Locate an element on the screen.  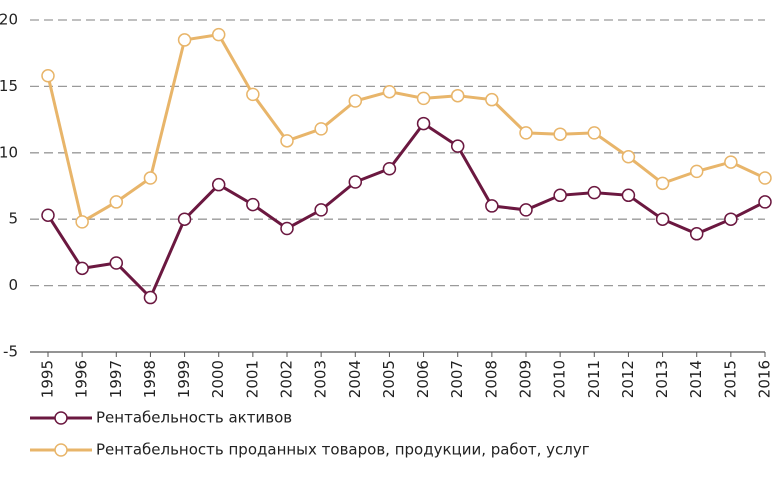
y-tick-label: 0 is located at coordinates (13, 285).